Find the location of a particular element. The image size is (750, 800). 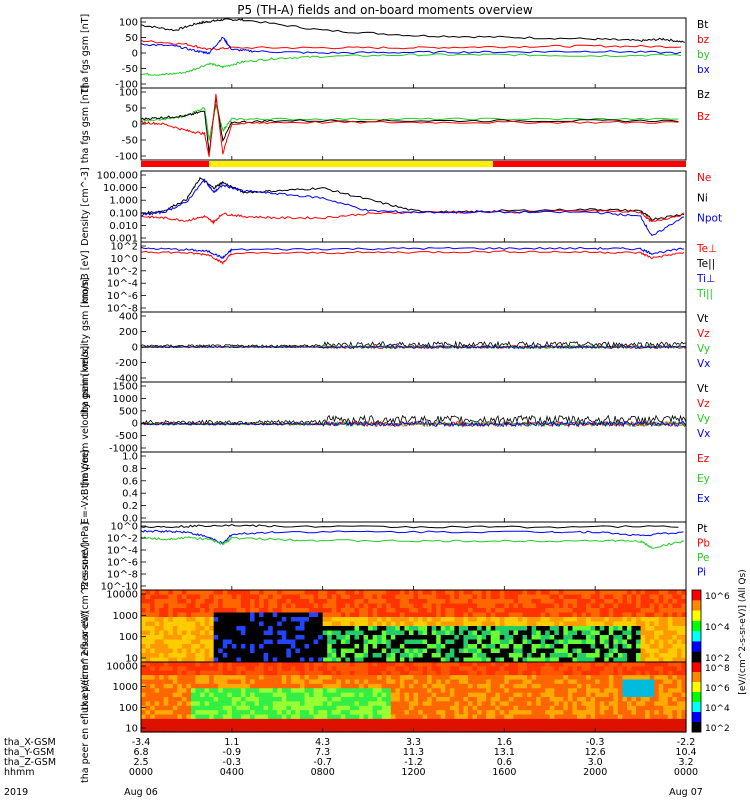

x-row-value: 1.1 is located at coordinates (231, 742).